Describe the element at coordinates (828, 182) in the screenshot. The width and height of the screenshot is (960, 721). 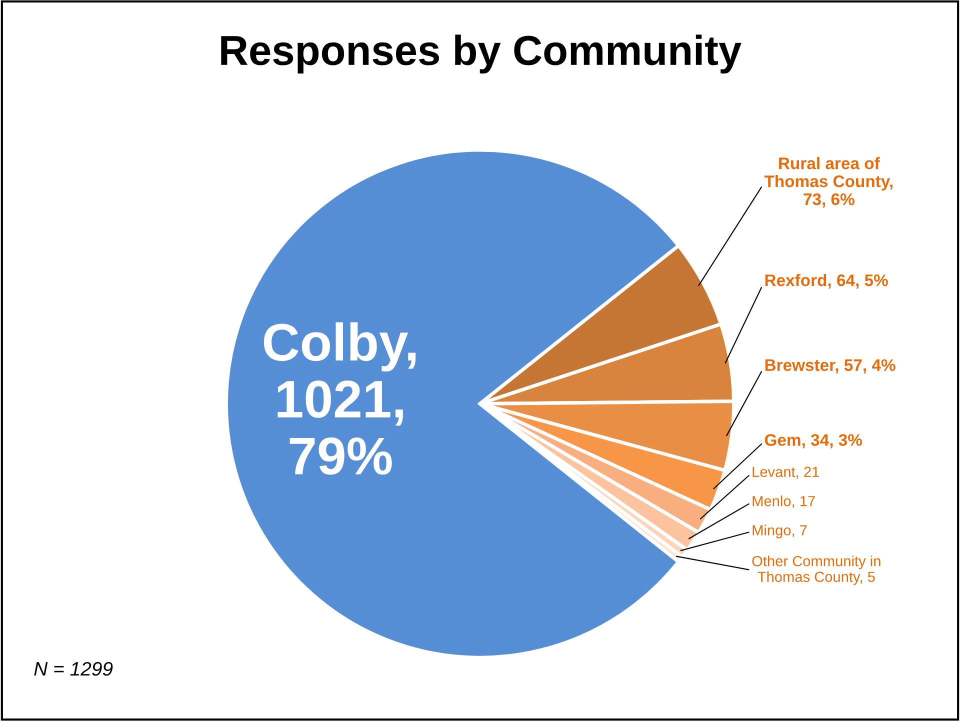
I see `slice-label: Rural area of Thomas County, 73, 6%` at that location.